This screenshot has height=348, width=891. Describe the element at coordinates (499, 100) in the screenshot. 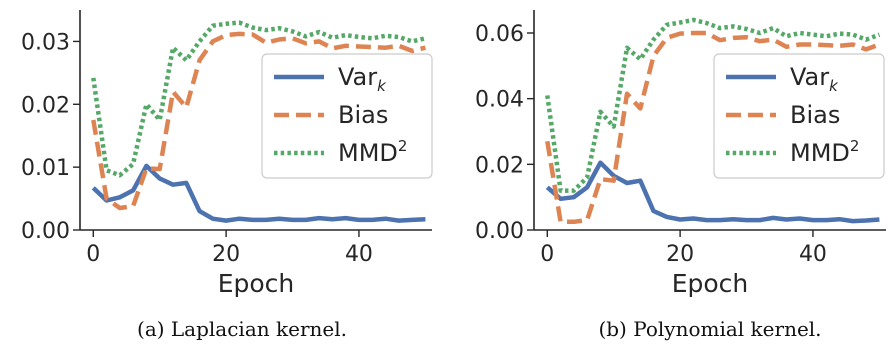

I see `y-tick-label: 0.04` at that location.